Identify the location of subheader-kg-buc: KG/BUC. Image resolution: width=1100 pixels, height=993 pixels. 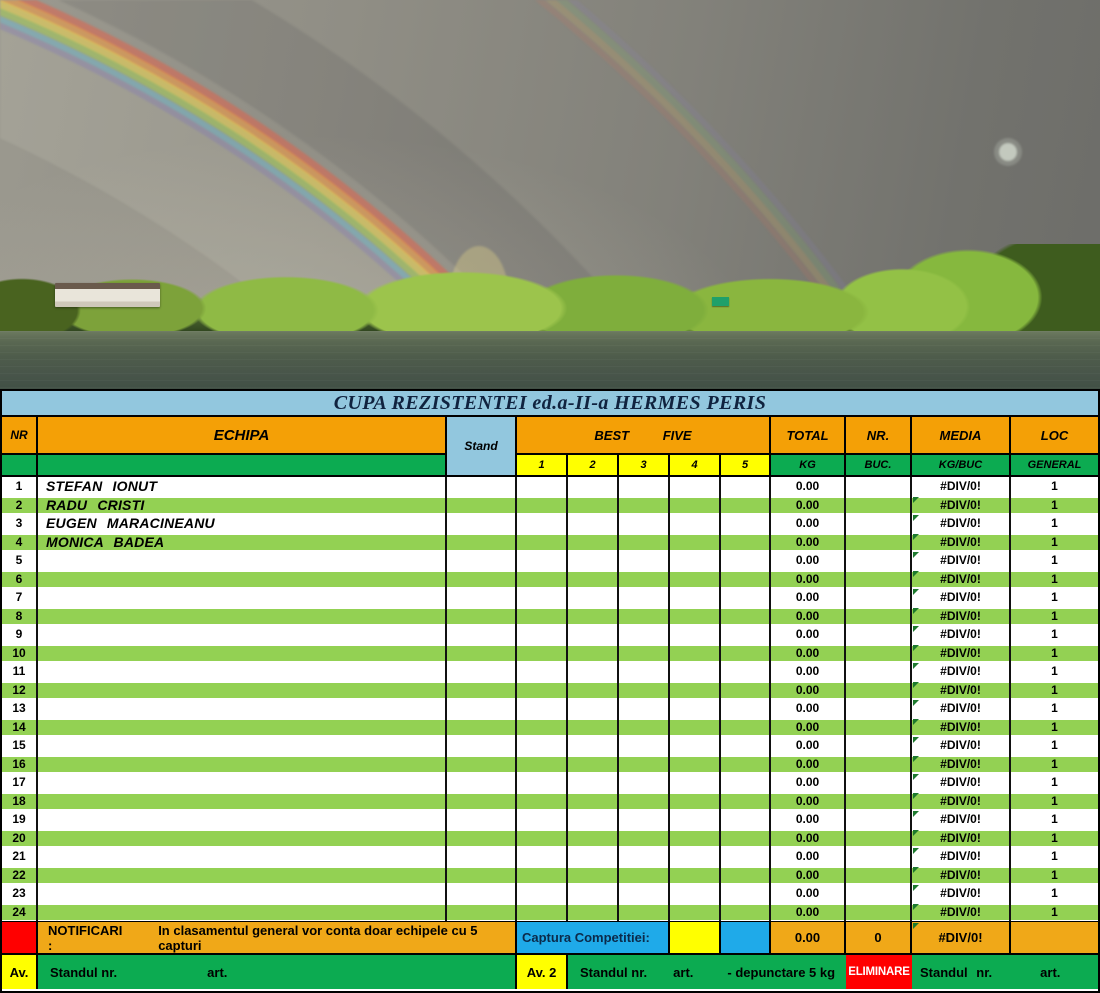
(961, 465).